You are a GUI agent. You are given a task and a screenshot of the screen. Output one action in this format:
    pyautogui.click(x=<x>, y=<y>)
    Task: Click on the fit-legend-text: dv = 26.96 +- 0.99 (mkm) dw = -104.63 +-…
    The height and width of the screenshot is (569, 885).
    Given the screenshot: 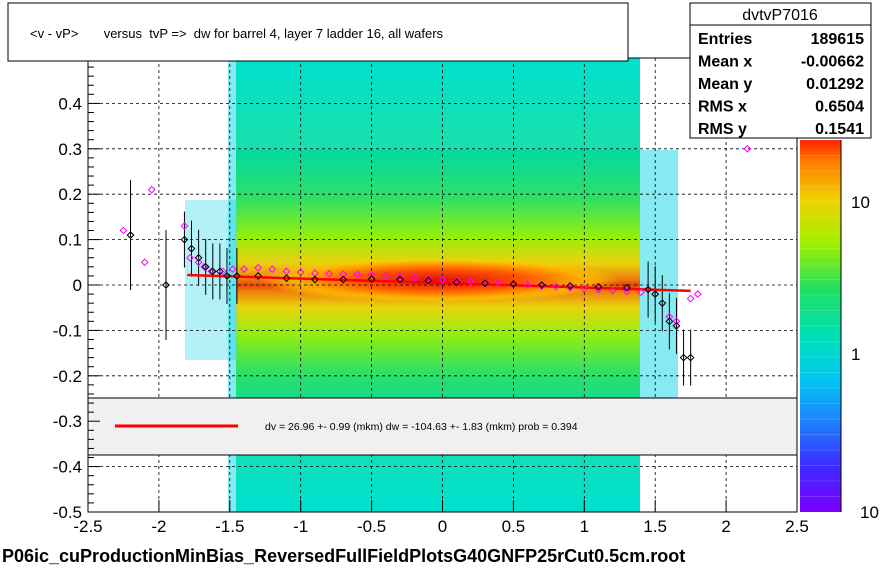 What is the action you would take?
    pyautogui.click(x=421, y=427)
    